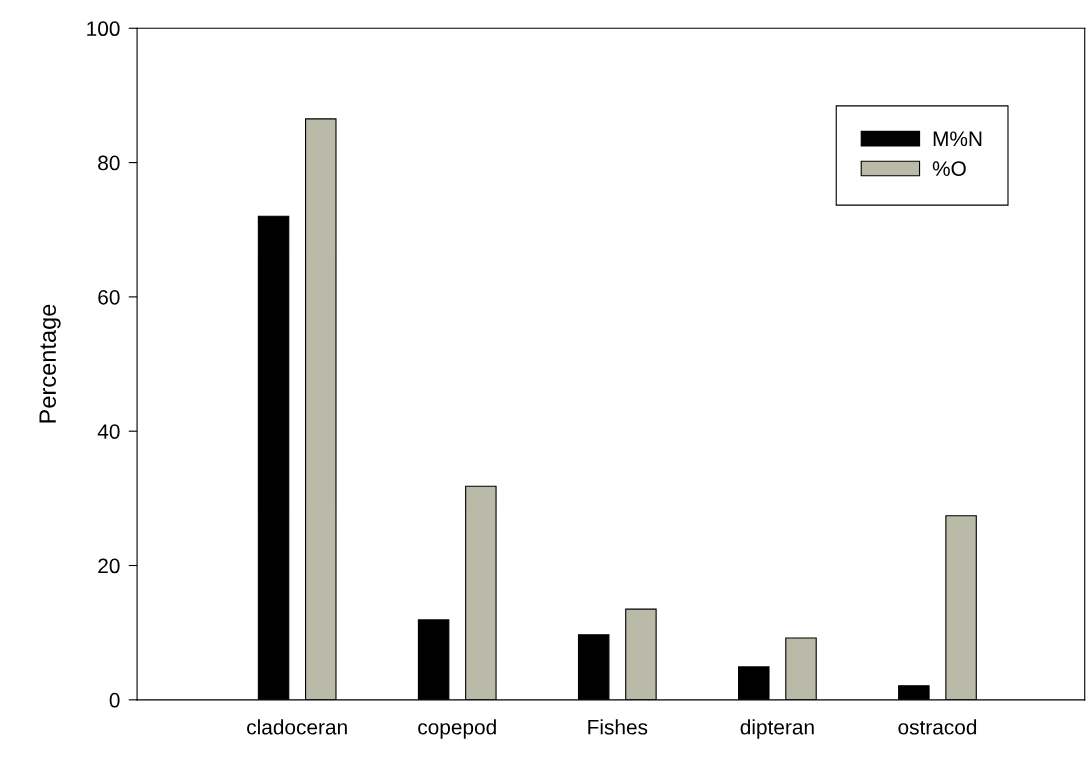  What do you see at coordinates (109, 566) in the screenshot?
I see `y-tick-label: 20` at bounding box center [109, 566].